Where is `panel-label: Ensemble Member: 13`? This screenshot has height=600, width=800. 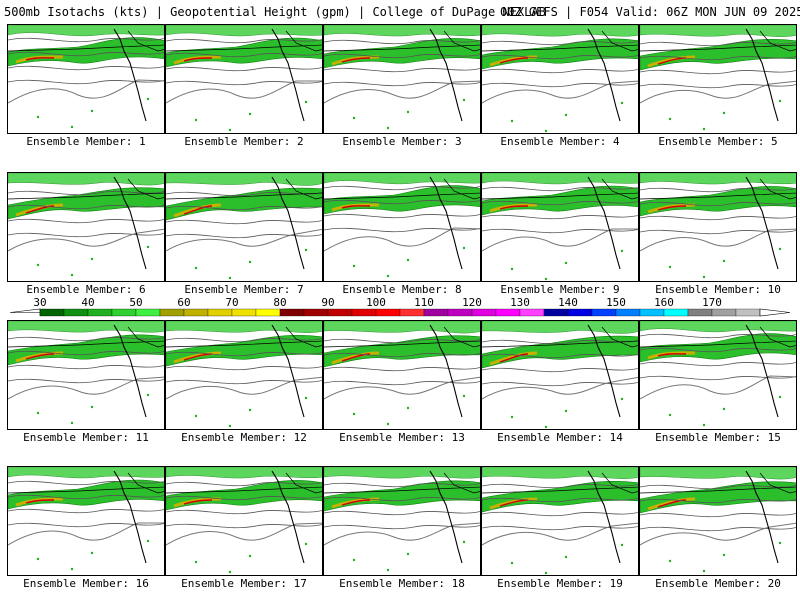
panel-label: Ensemble Member: 13 is located at coordinates (402, 437).